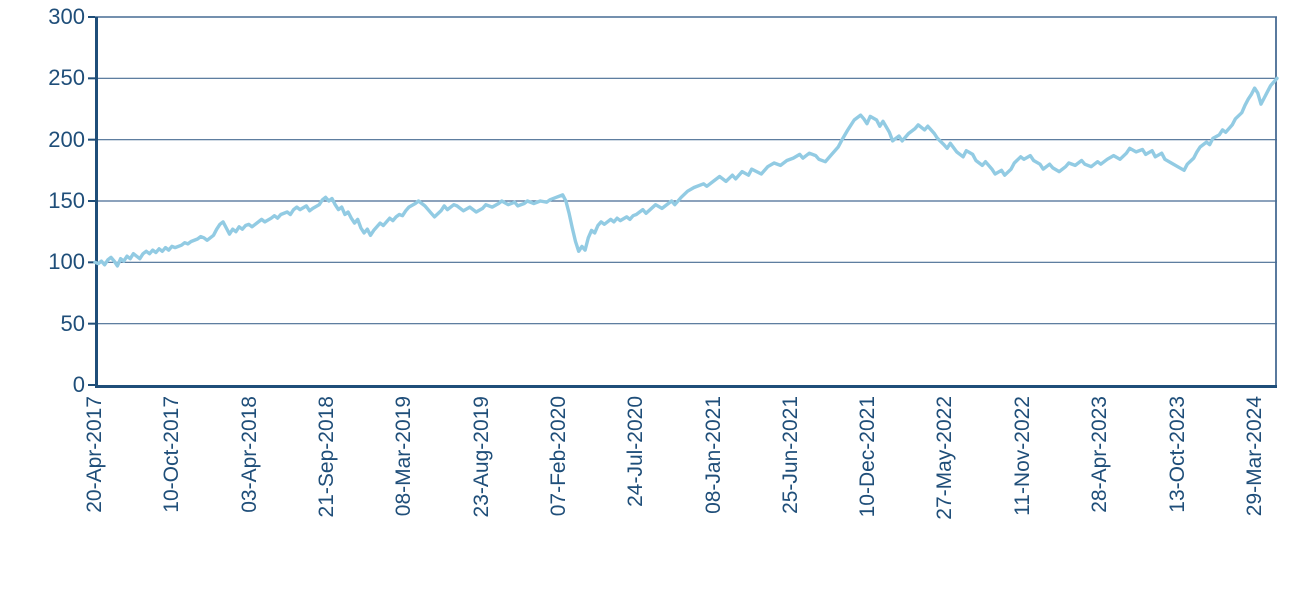  Describe the element at coordinates (66, 200) in the screenshot. I see `y-axis-label: 150` at that location.